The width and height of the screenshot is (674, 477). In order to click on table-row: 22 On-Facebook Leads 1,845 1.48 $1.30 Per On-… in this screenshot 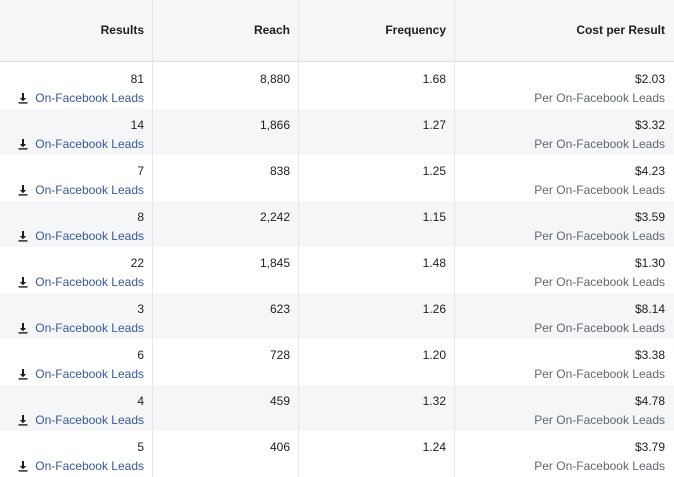, I will do `click(337, 270)`.